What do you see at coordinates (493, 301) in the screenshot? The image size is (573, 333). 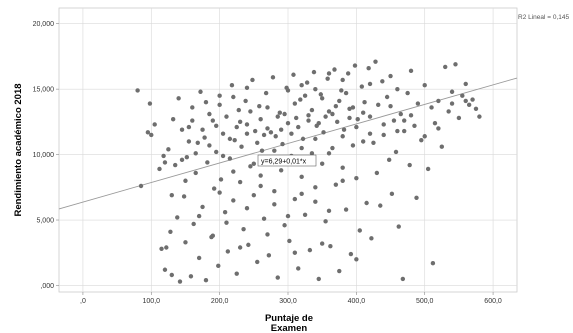 I see `x-tick-label-6: 600,0` at bounding box center [493, 301].